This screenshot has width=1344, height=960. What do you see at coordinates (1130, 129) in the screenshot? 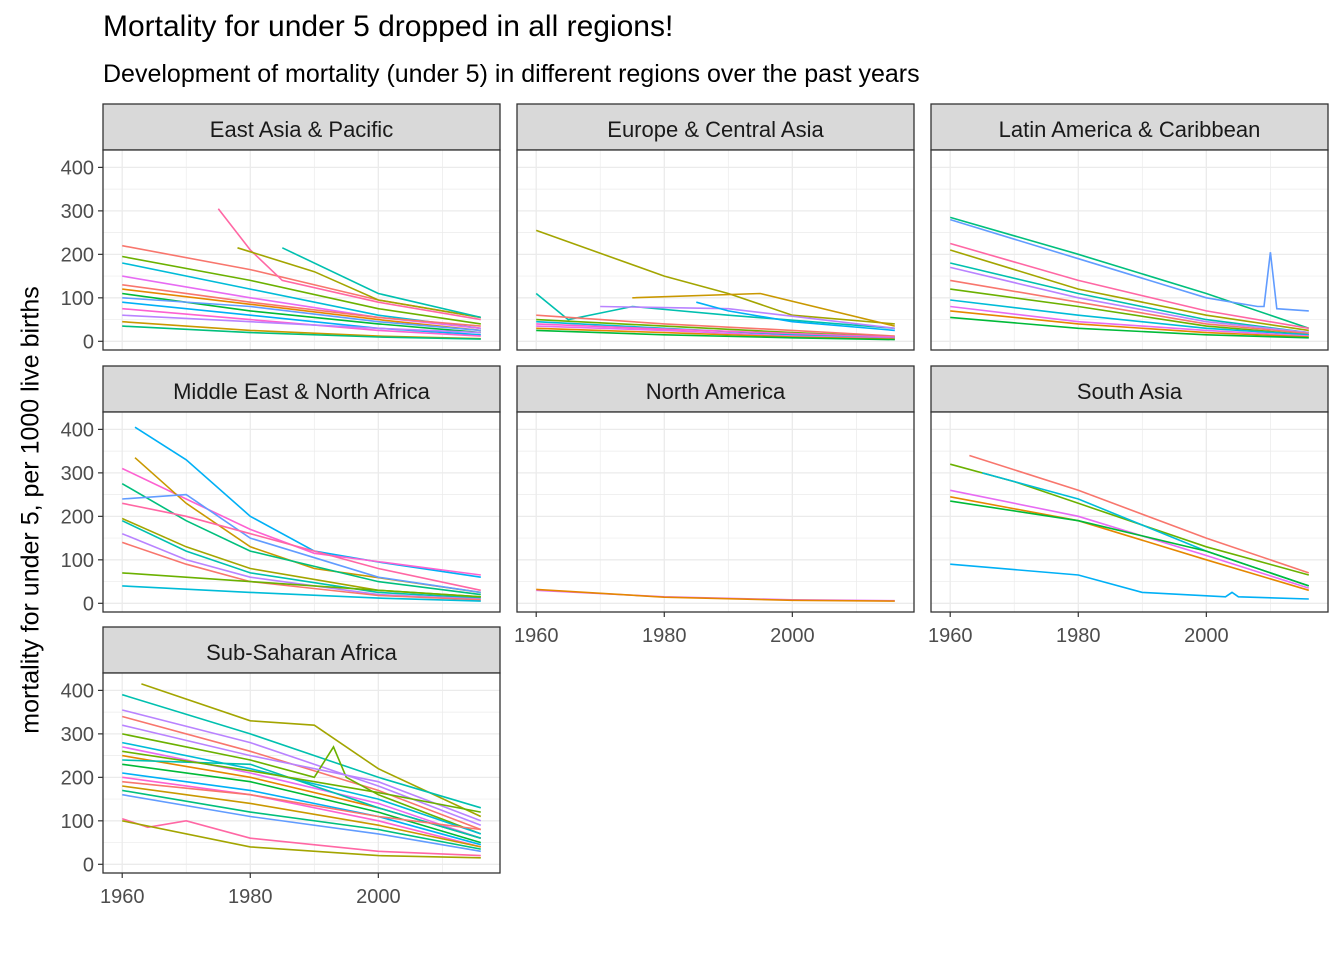
I see `facet-strip-label: Latin America & Caribbean` at bounding box center [1130, 129].